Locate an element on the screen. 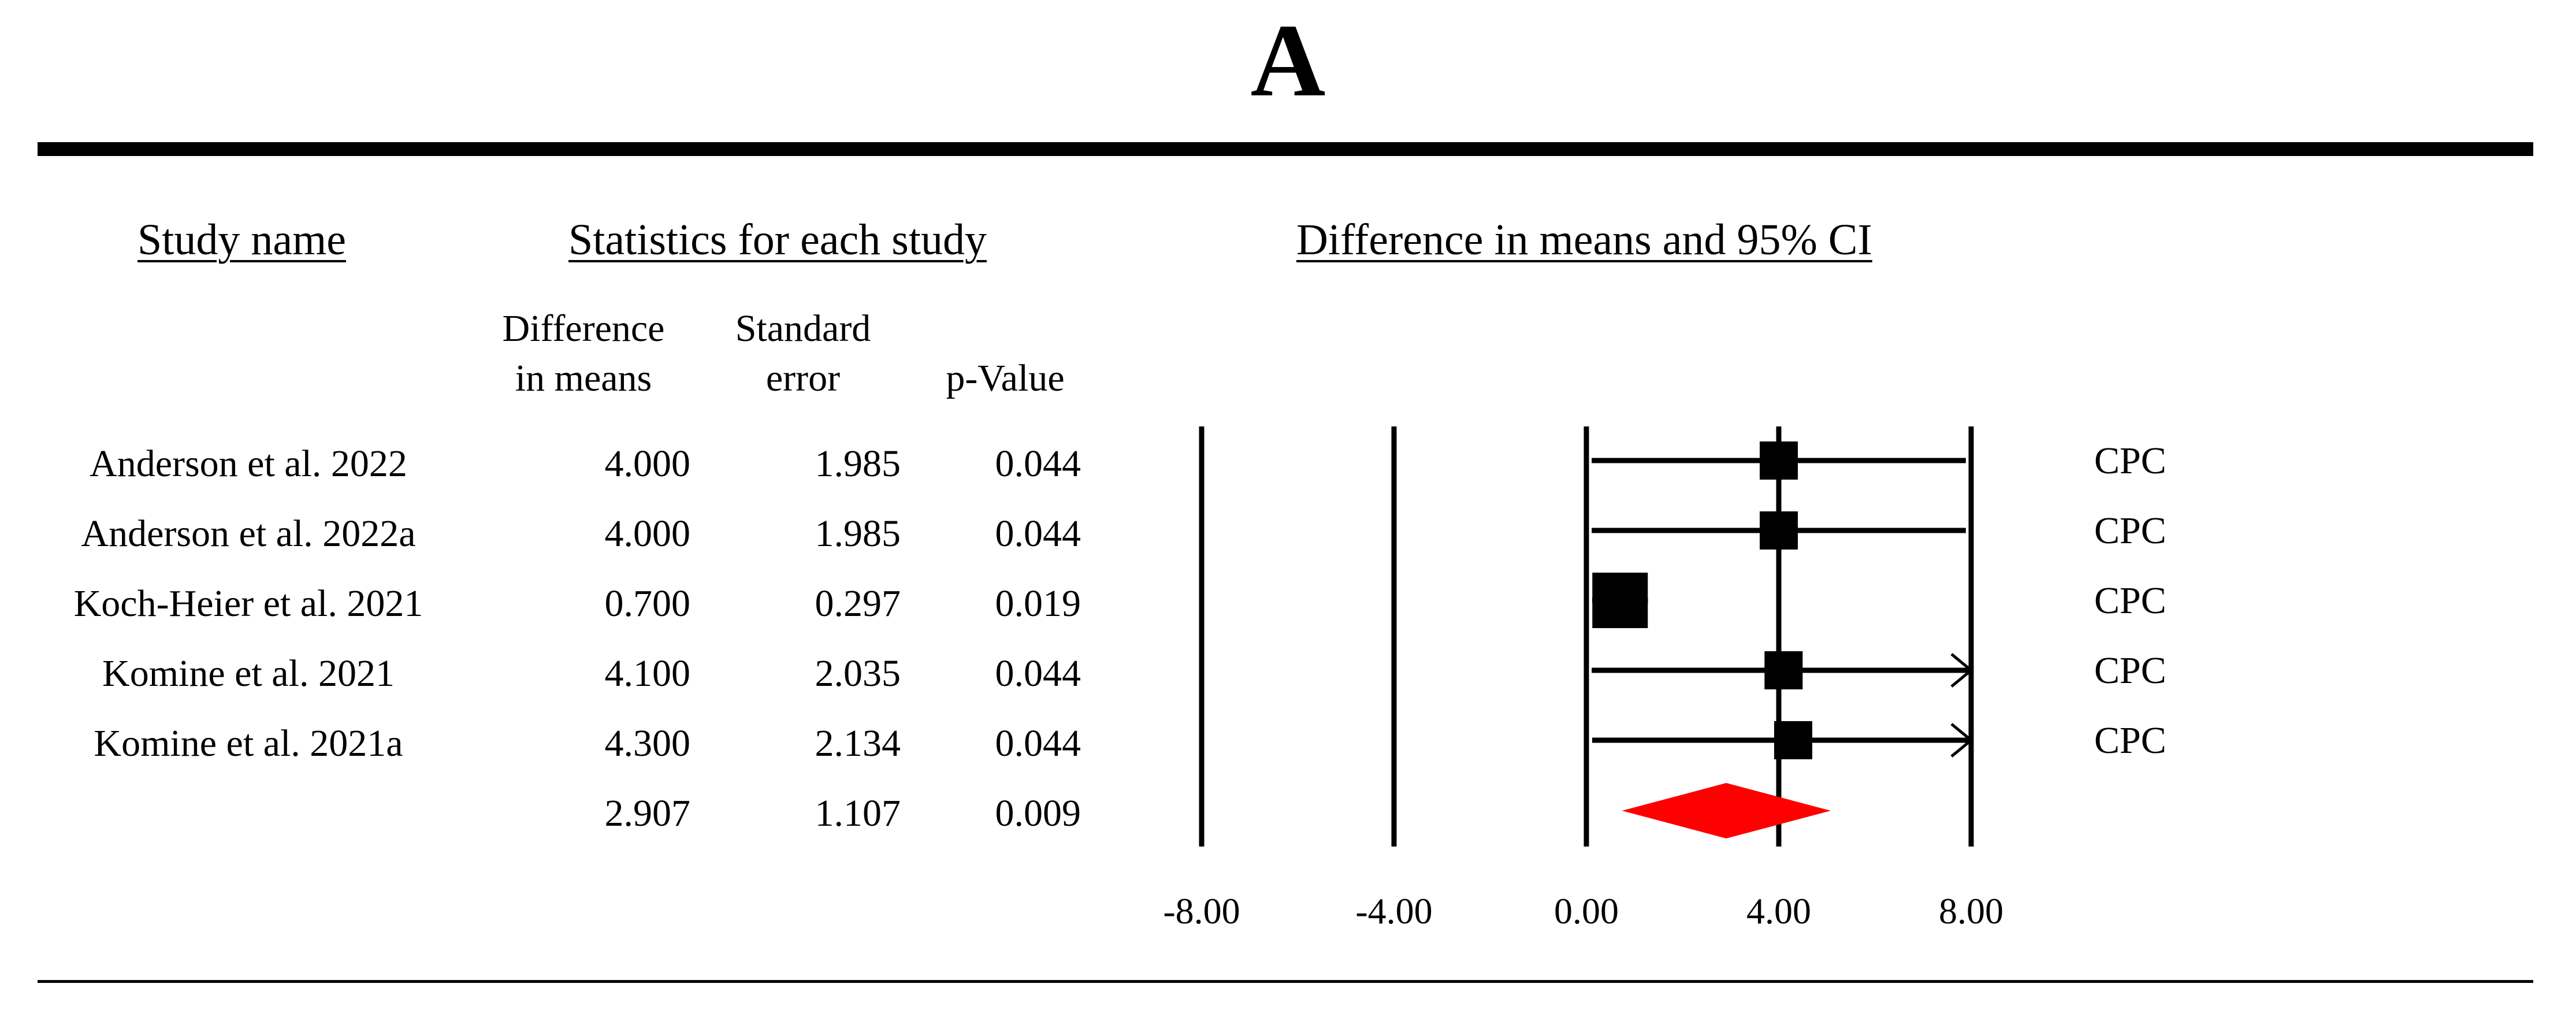 This screenshot has width=2576, height=1017. summary-diff: 2.907 is located at coordinates (647, 813).